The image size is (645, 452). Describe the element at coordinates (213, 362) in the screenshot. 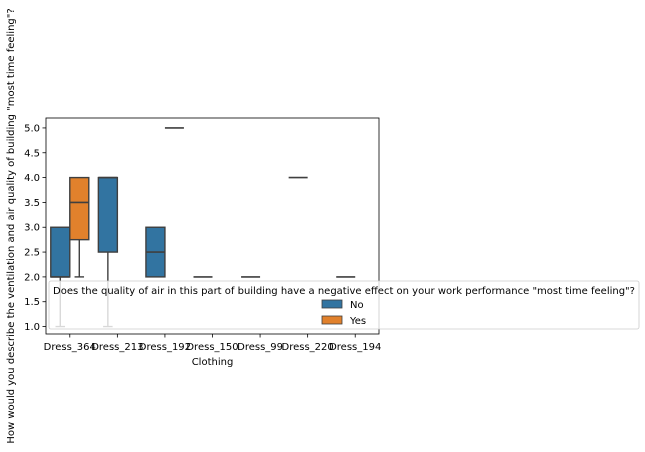

I see `x-axis-label: Clothing` at that location.